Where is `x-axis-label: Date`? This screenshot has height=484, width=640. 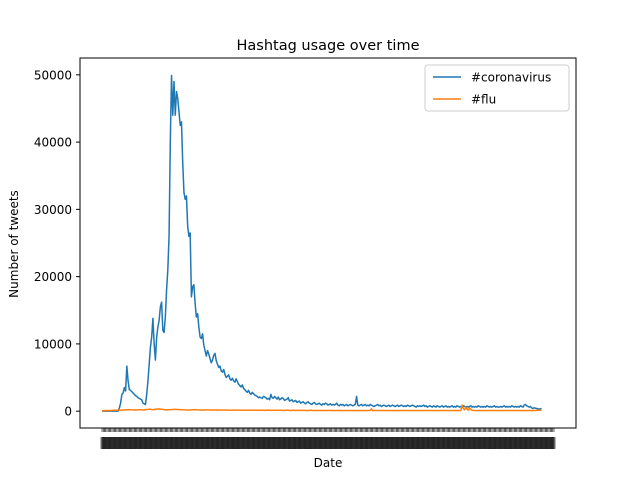 x-axis-label: Date is located at coordinates (328, 463).